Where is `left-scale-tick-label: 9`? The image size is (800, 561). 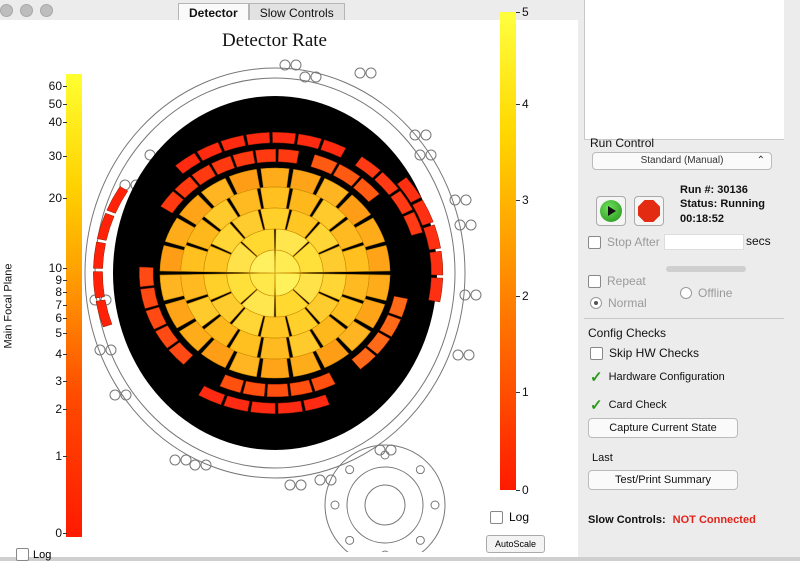 left-scale-tick-label: 9 is located at coordinates (58, 280).